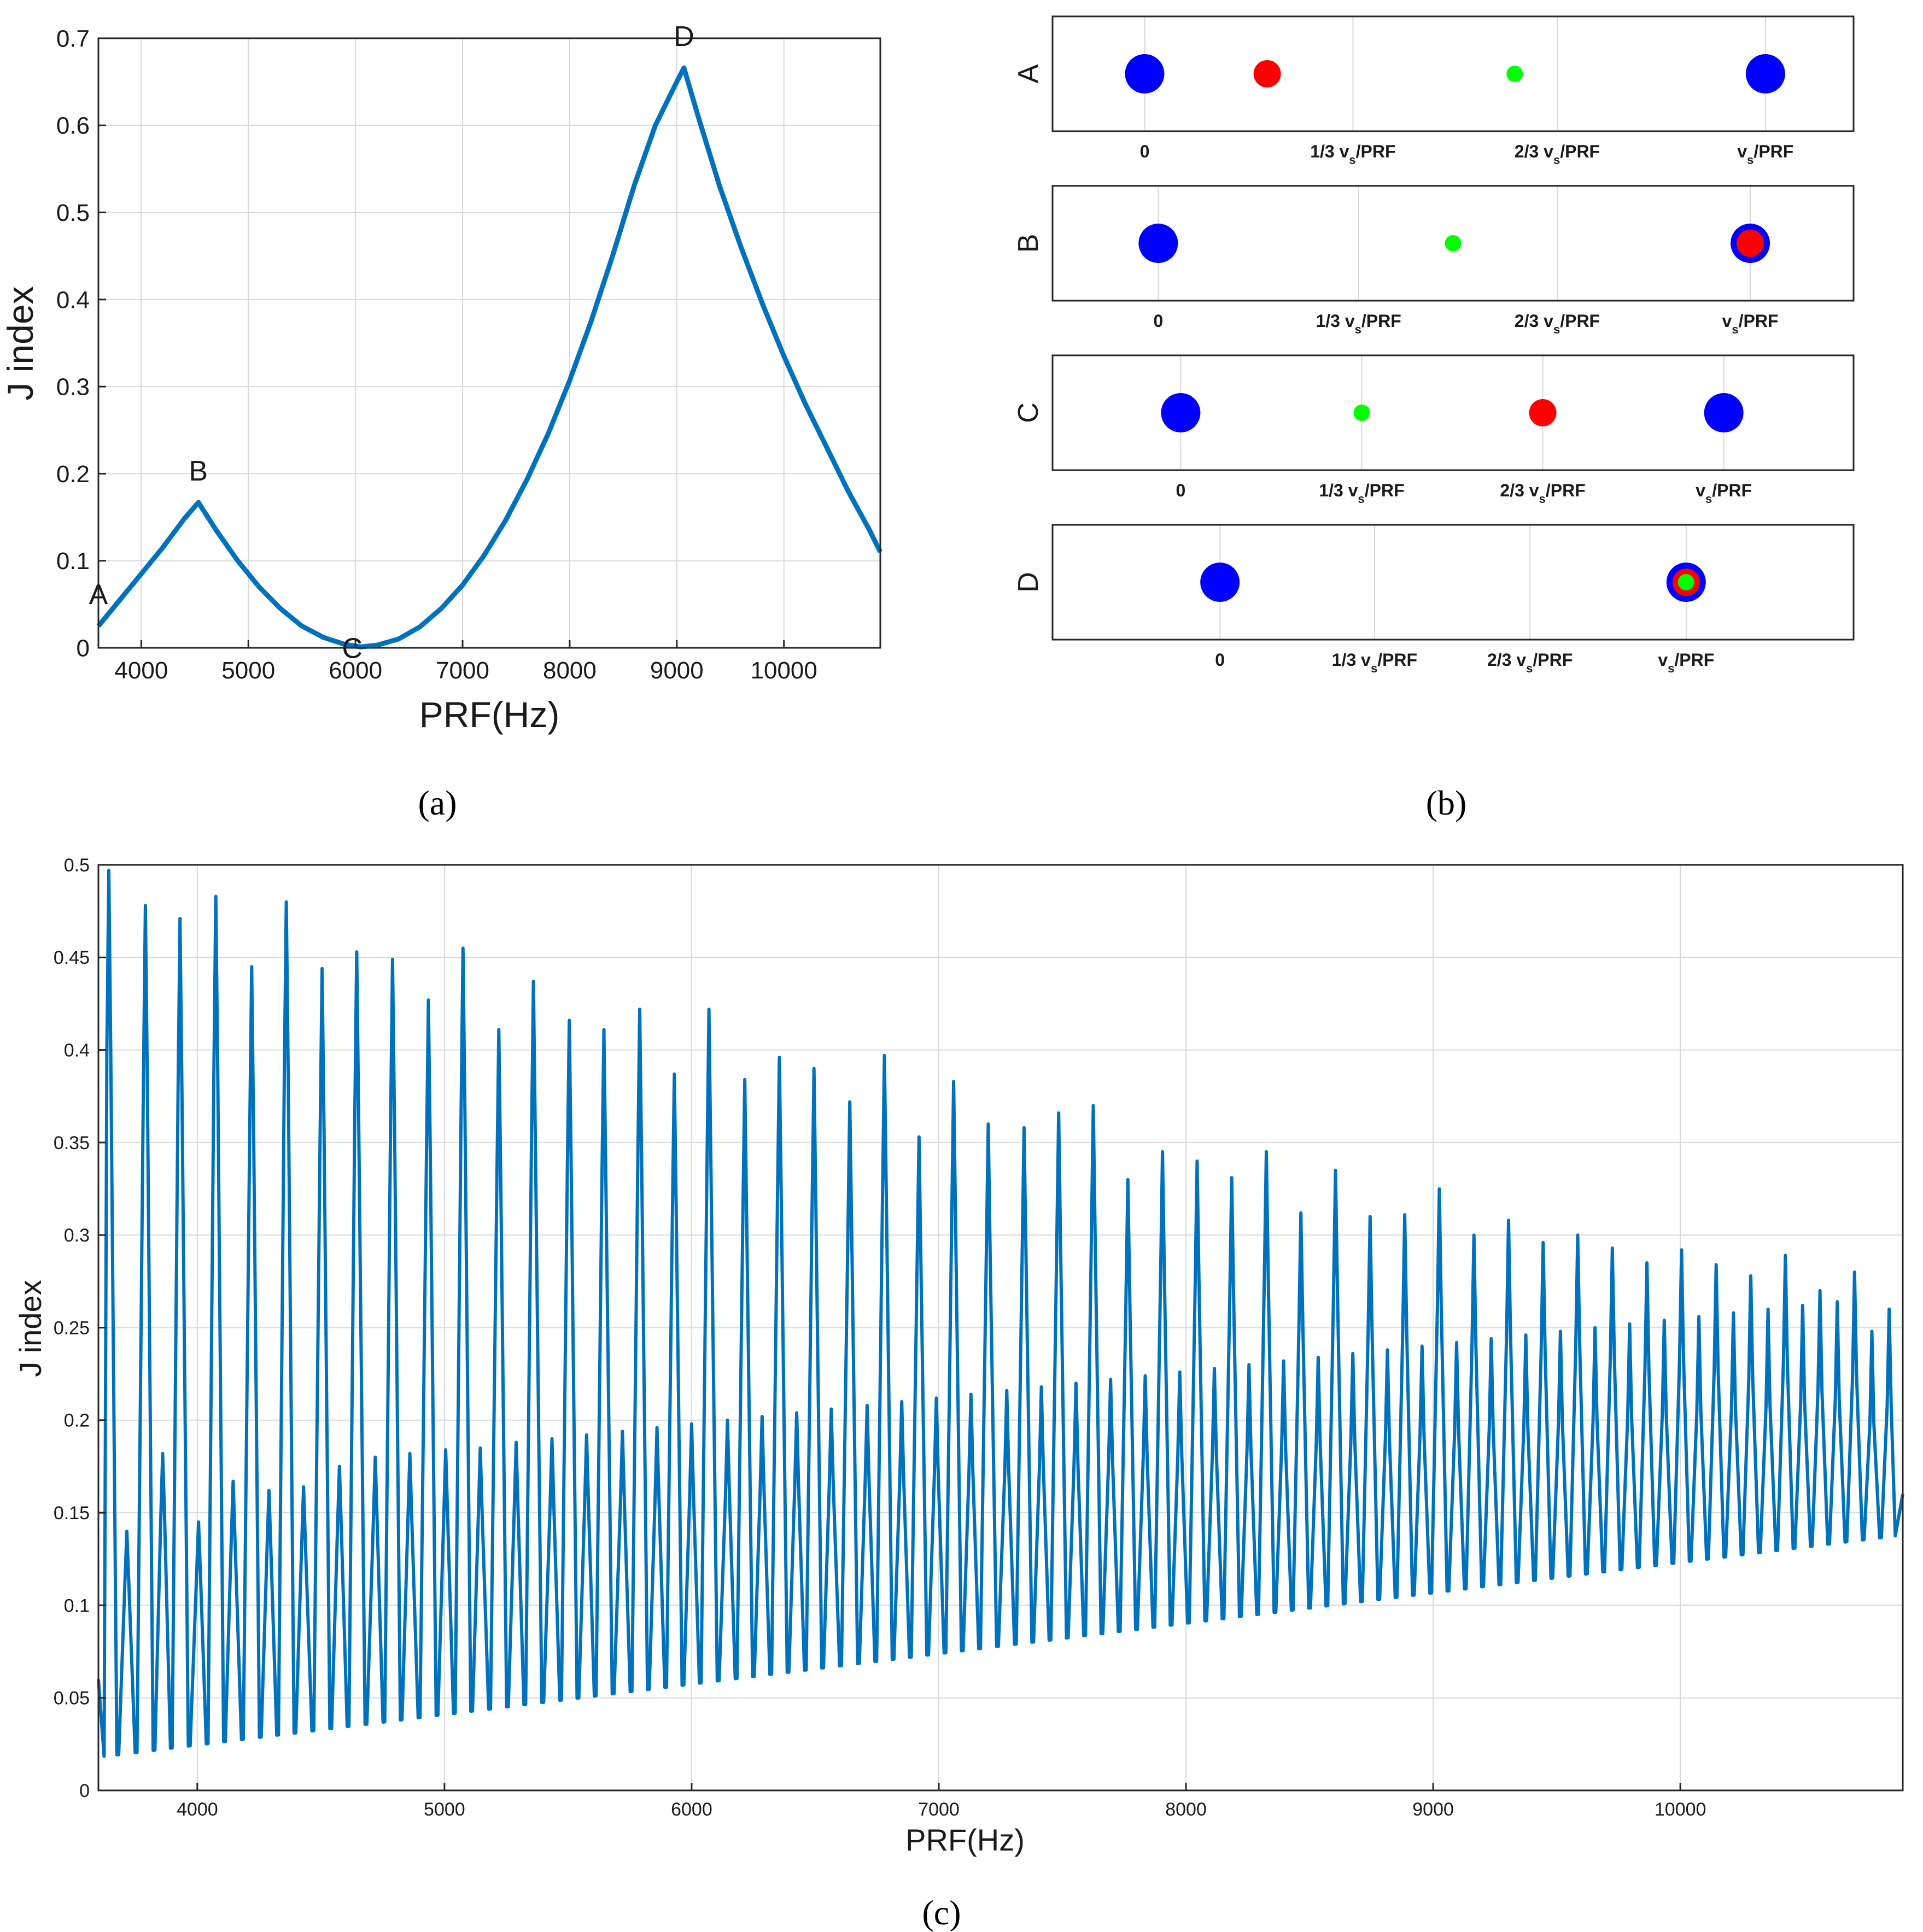 The height and width of the screenshot is (1932, 1923). Describe the element at coordinates (81, 343) in the screenshot. I see `chart-a-y-ticks: 0 0.1 0.2 0.3 0.4 0.5 0.6 0.7` at that location.